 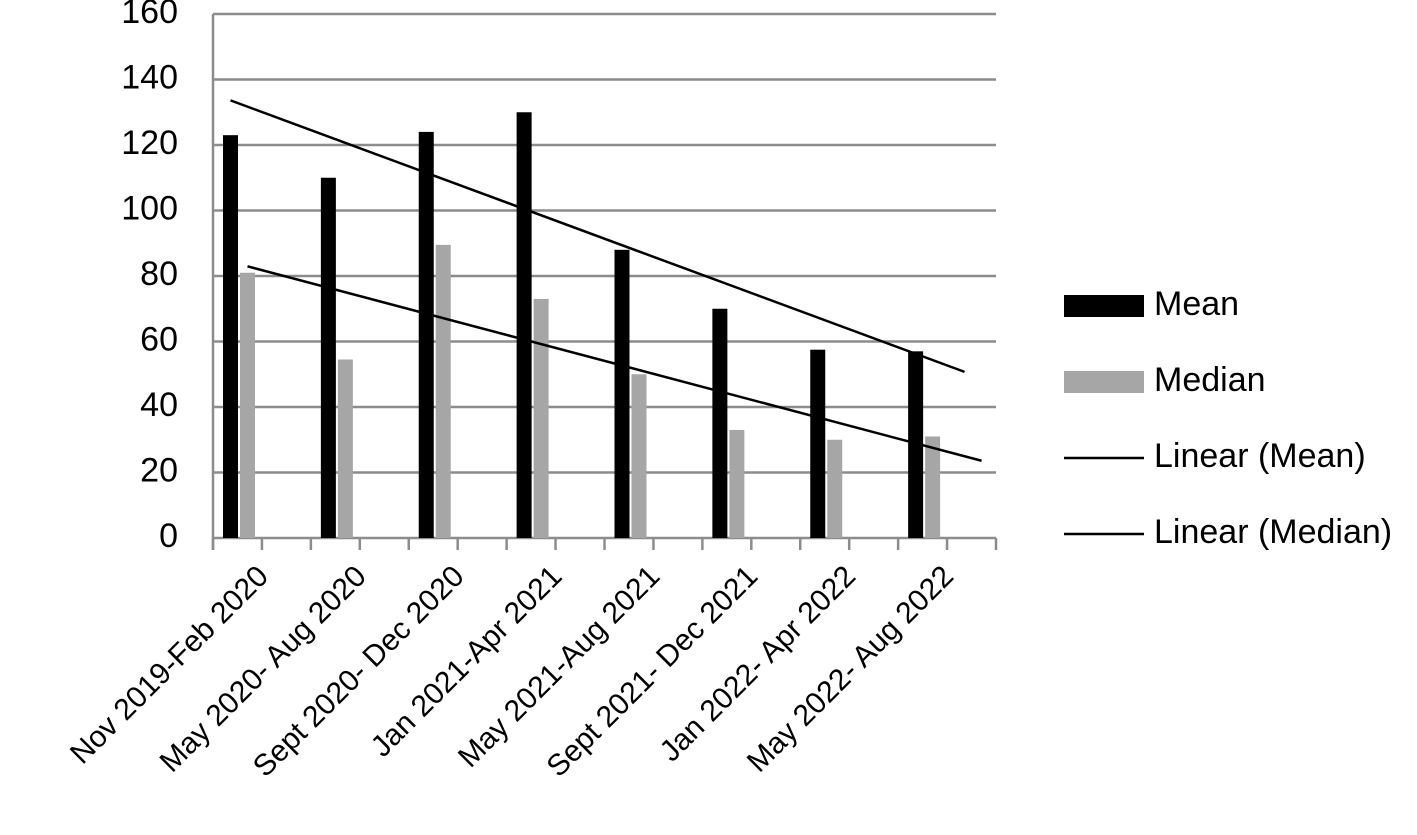 What do you see at coordinates (1210, 380) in the screenshot?
I see `legend-label-median: Median` at bounding box center [1210, 380].